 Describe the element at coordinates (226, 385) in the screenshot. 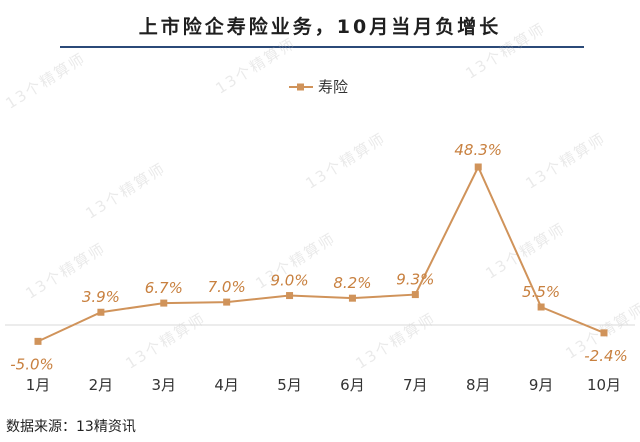

I see `x-tick-label: 4月` at that location.